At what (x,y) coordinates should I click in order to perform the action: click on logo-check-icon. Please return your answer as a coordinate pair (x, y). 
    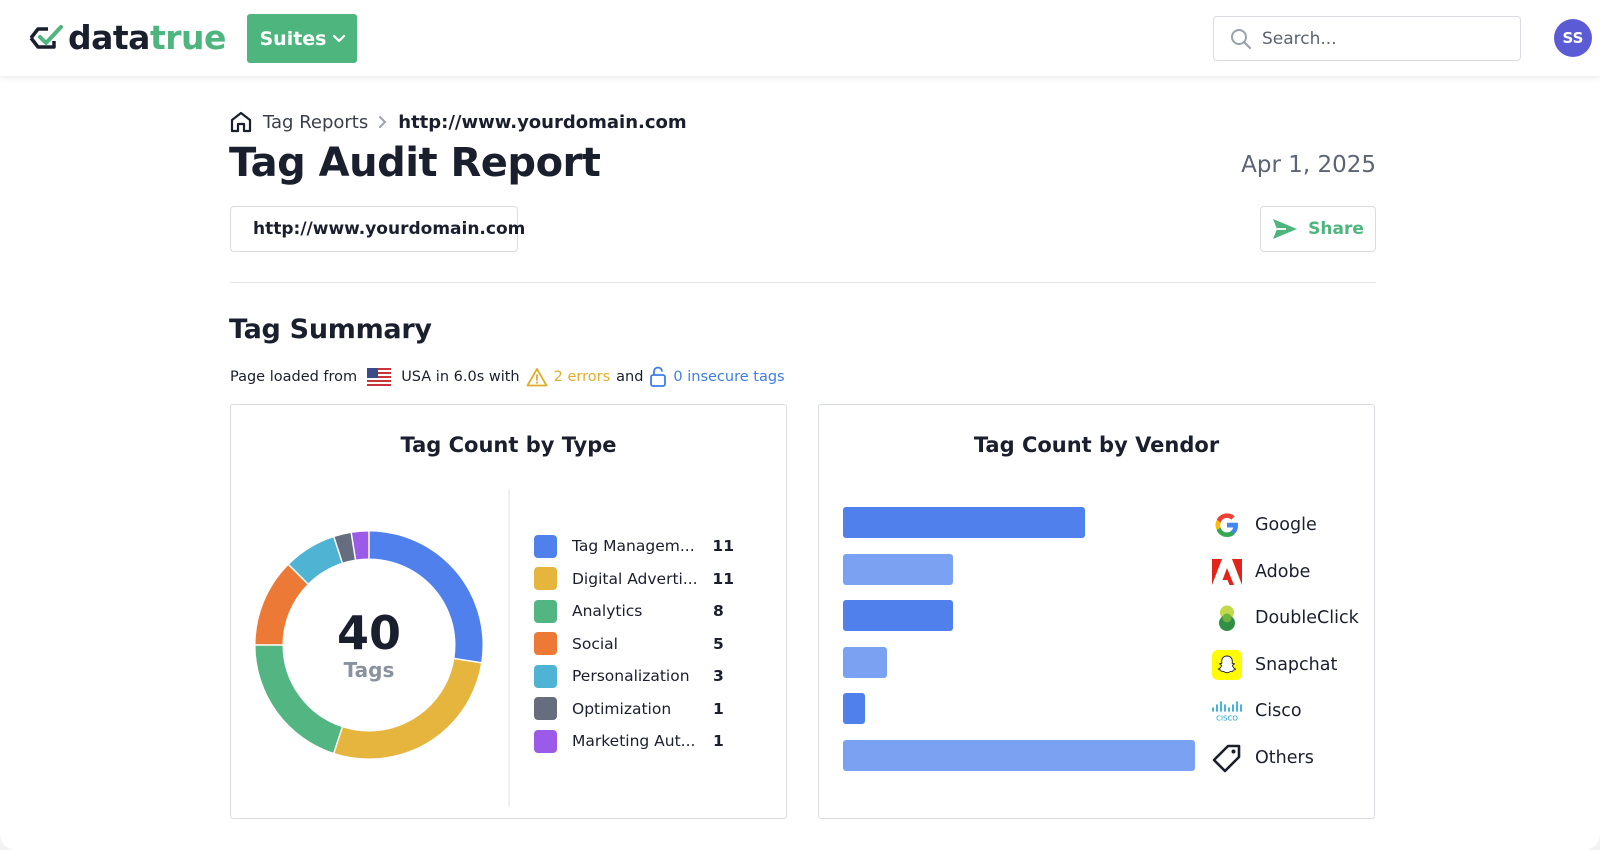
    Looking at the image, I should click on (46, 37).